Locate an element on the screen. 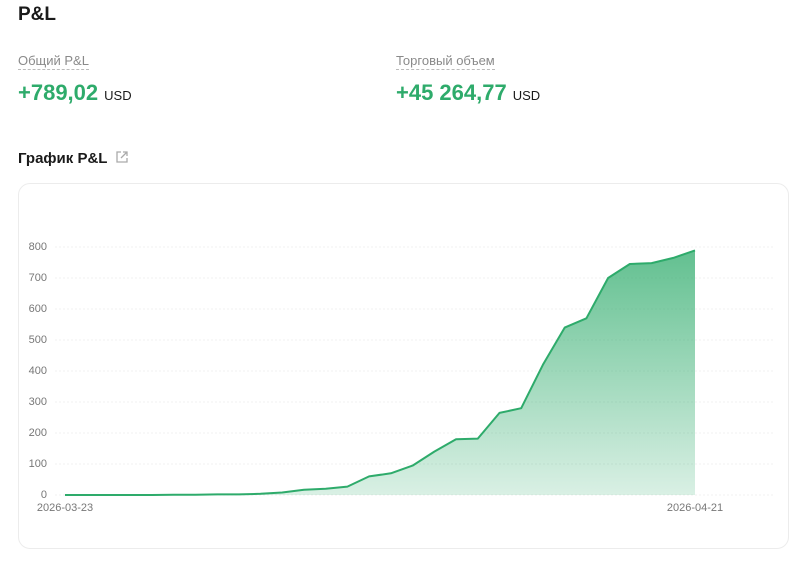 The width and height of the screenshot is (800, 565). y-tick-label: 800 is located at coordinates (38, 247).